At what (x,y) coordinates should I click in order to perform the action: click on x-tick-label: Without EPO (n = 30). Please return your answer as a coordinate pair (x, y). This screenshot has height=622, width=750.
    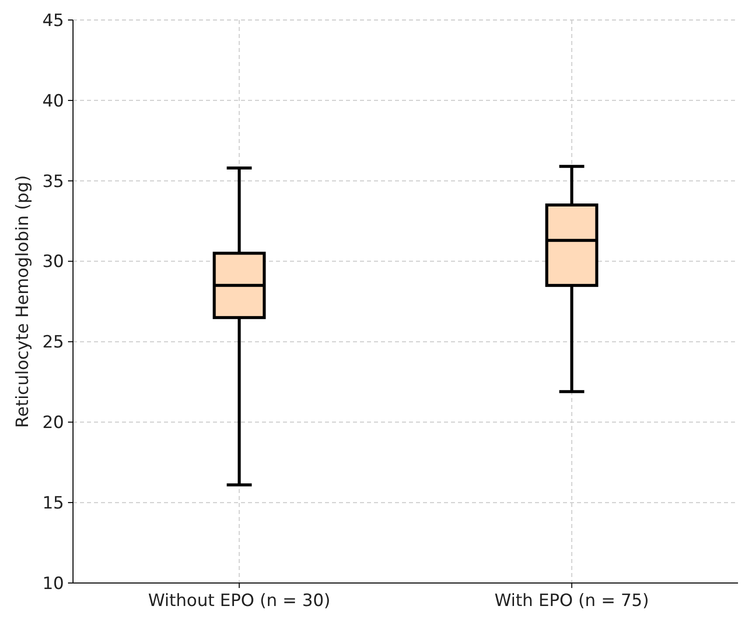
    Looking at the image, I should click on (239, 601).